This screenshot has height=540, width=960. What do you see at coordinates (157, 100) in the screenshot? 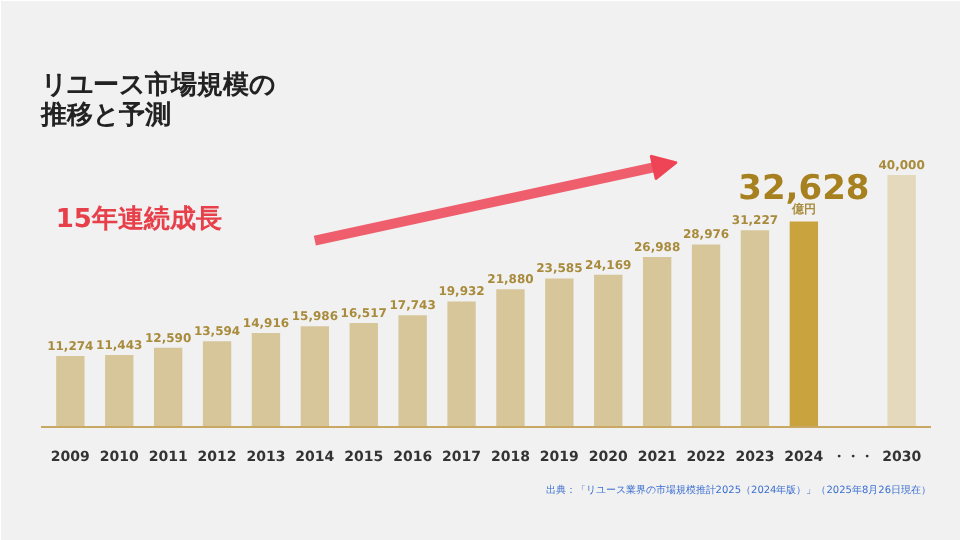
I see `chart-title: リユース市場規模の推移と予測` at bounding box center [157, 100].